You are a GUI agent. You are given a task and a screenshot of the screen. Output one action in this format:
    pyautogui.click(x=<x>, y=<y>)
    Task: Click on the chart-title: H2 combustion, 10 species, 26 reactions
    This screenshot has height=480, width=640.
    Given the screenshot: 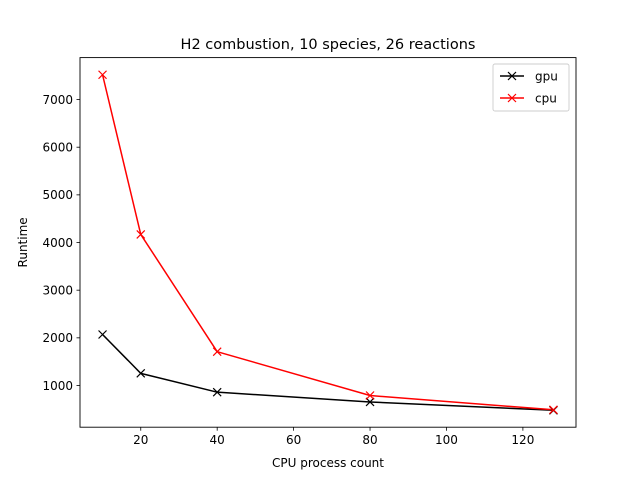 What is the action you would take?
    pyautogui.click(x=328, y=45)
    